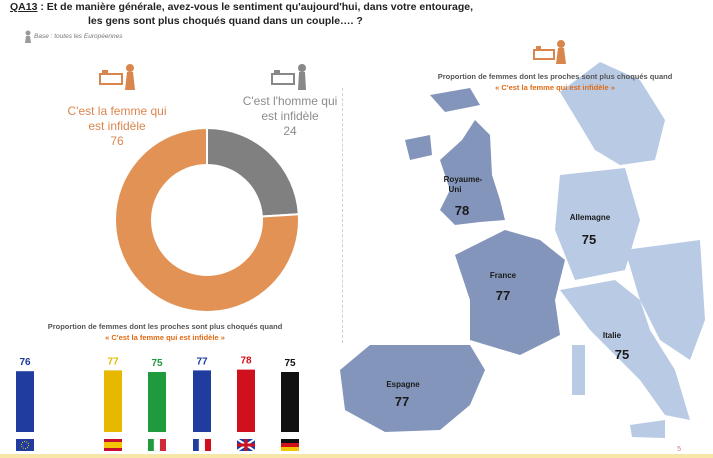  Describe the element at coordinates (246, 361) in the screenshot. I see `bar-value-label: 78` at that location.